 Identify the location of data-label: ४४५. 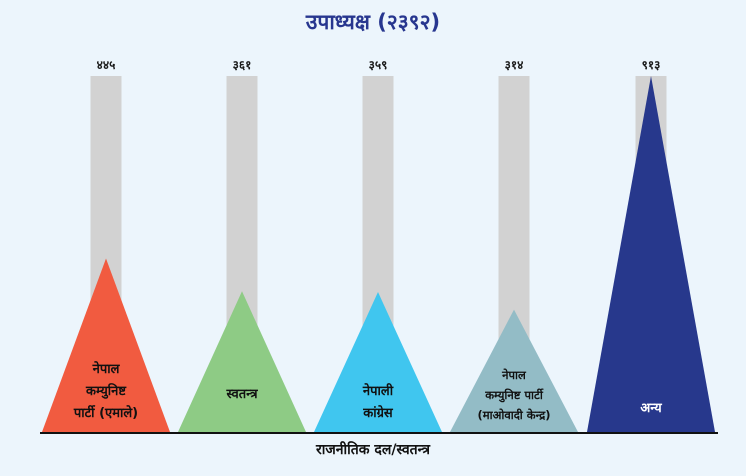
(106, 65).